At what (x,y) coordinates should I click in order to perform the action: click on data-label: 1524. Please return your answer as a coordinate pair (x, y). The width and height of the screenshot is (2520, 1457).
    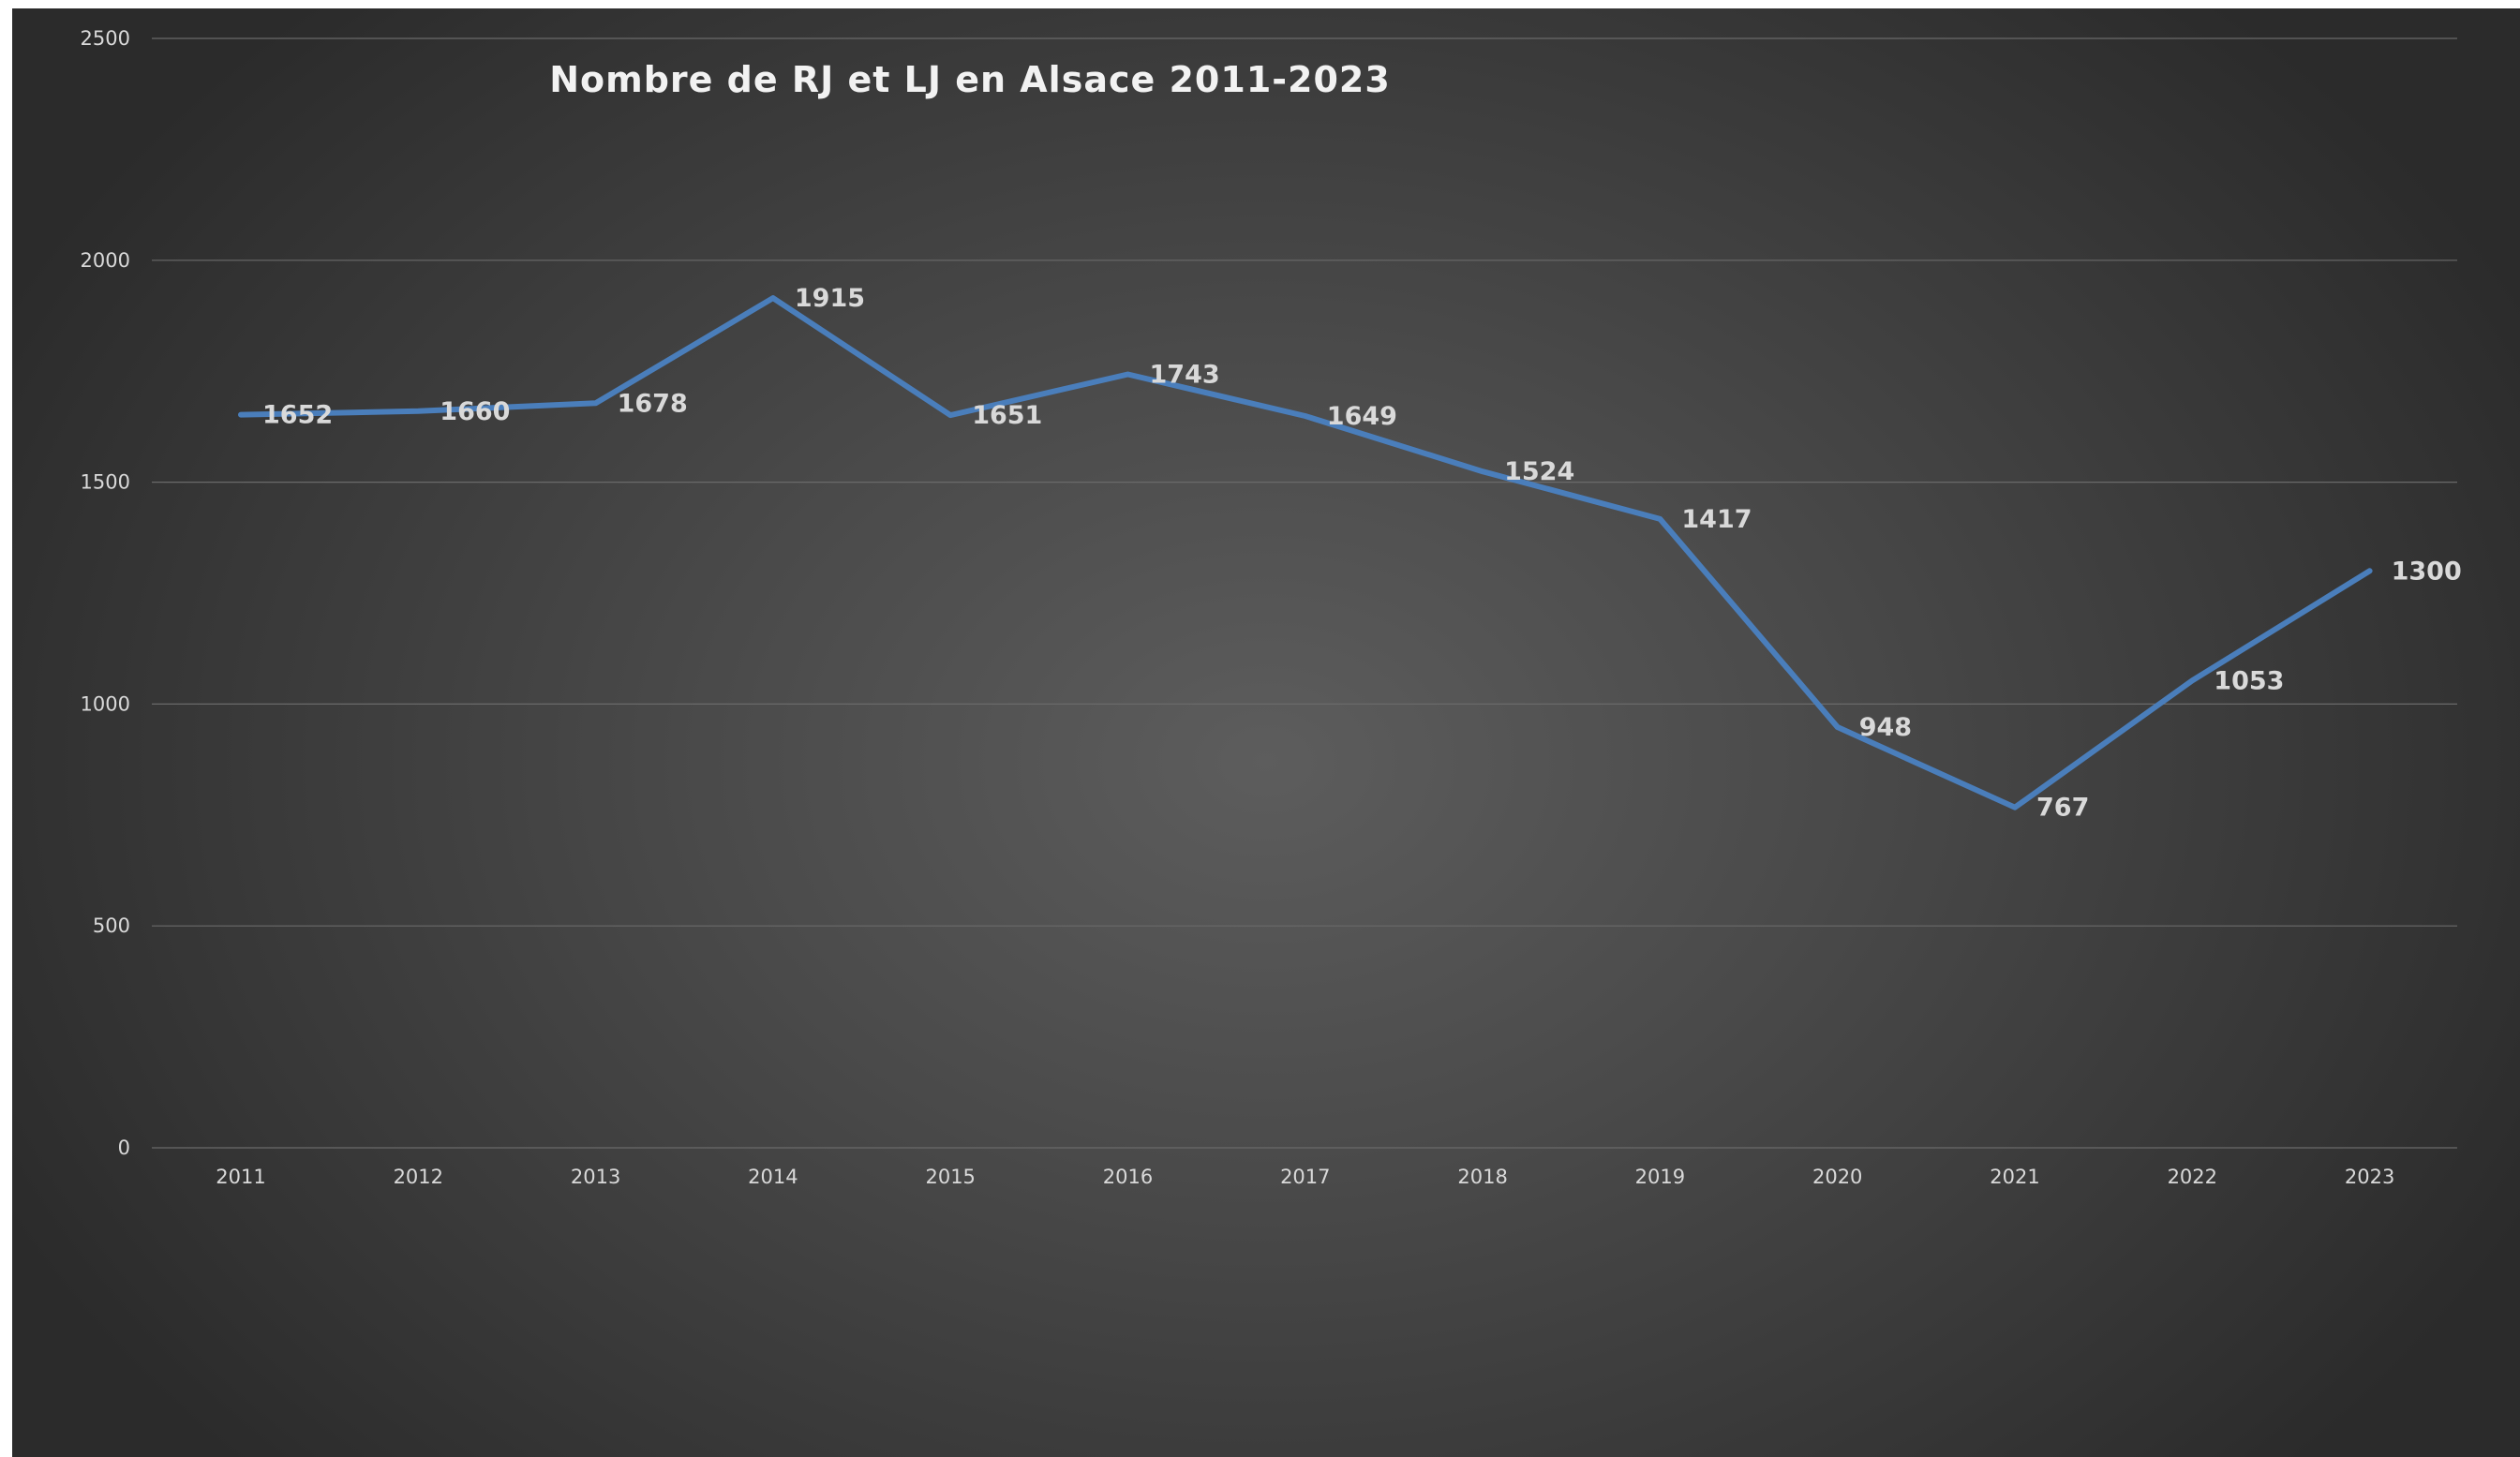
    Looking at the image, I should click on (1539, 471).